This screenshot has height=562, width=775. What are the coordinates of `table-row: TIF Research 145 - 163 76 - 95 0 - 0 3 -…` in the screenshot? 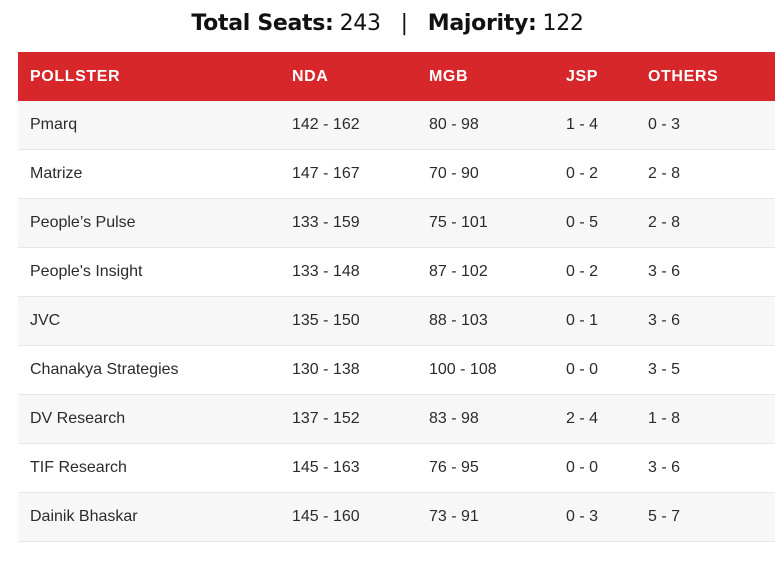 It's located at (396, 468).